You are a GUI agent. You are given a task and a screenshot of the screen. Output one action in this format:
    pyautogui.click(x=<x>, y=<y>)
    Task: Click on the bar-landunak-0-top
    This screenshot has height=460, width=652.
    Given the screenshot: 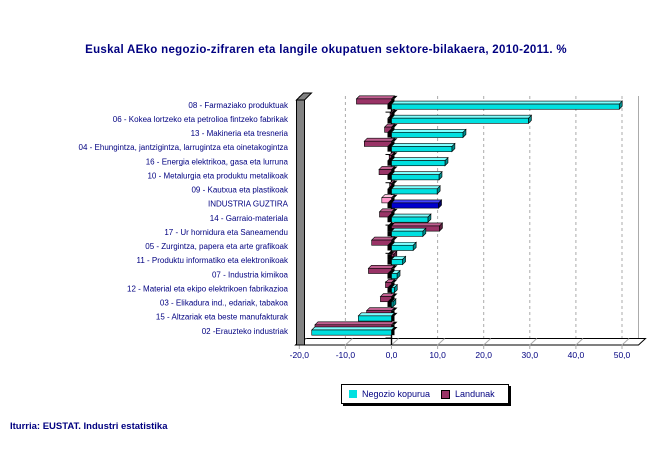 What is the action you would take?
    pyautogui.click(x=375, y=97)
    